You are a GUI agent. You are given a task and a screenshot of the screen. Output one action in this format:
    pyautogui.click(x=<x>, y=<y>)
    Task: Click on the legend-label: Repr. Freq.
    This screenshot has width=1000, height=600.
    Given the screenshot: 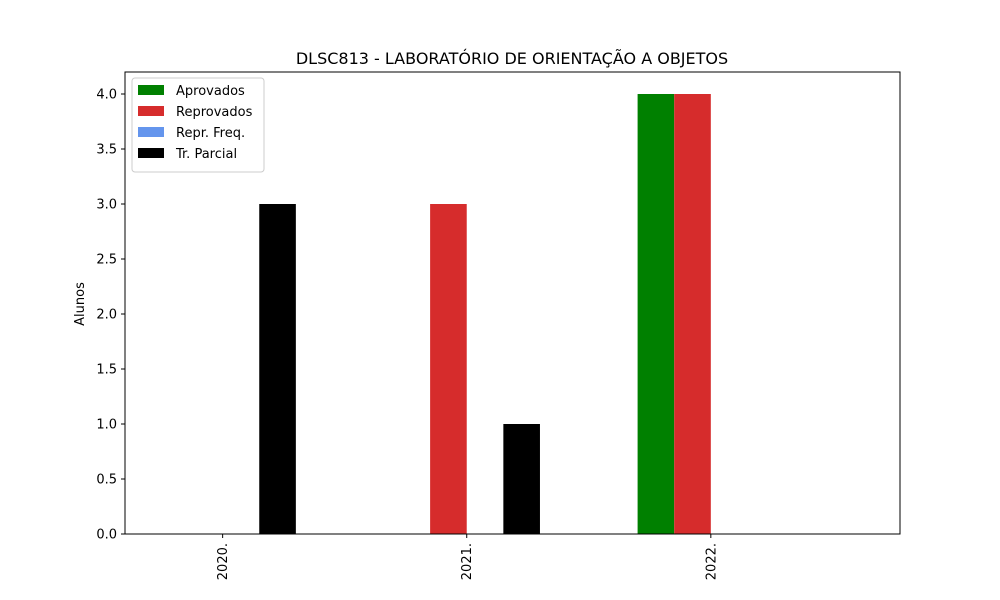 What is the action you would take?
    pyautogui.click(x=210, y=133)
    